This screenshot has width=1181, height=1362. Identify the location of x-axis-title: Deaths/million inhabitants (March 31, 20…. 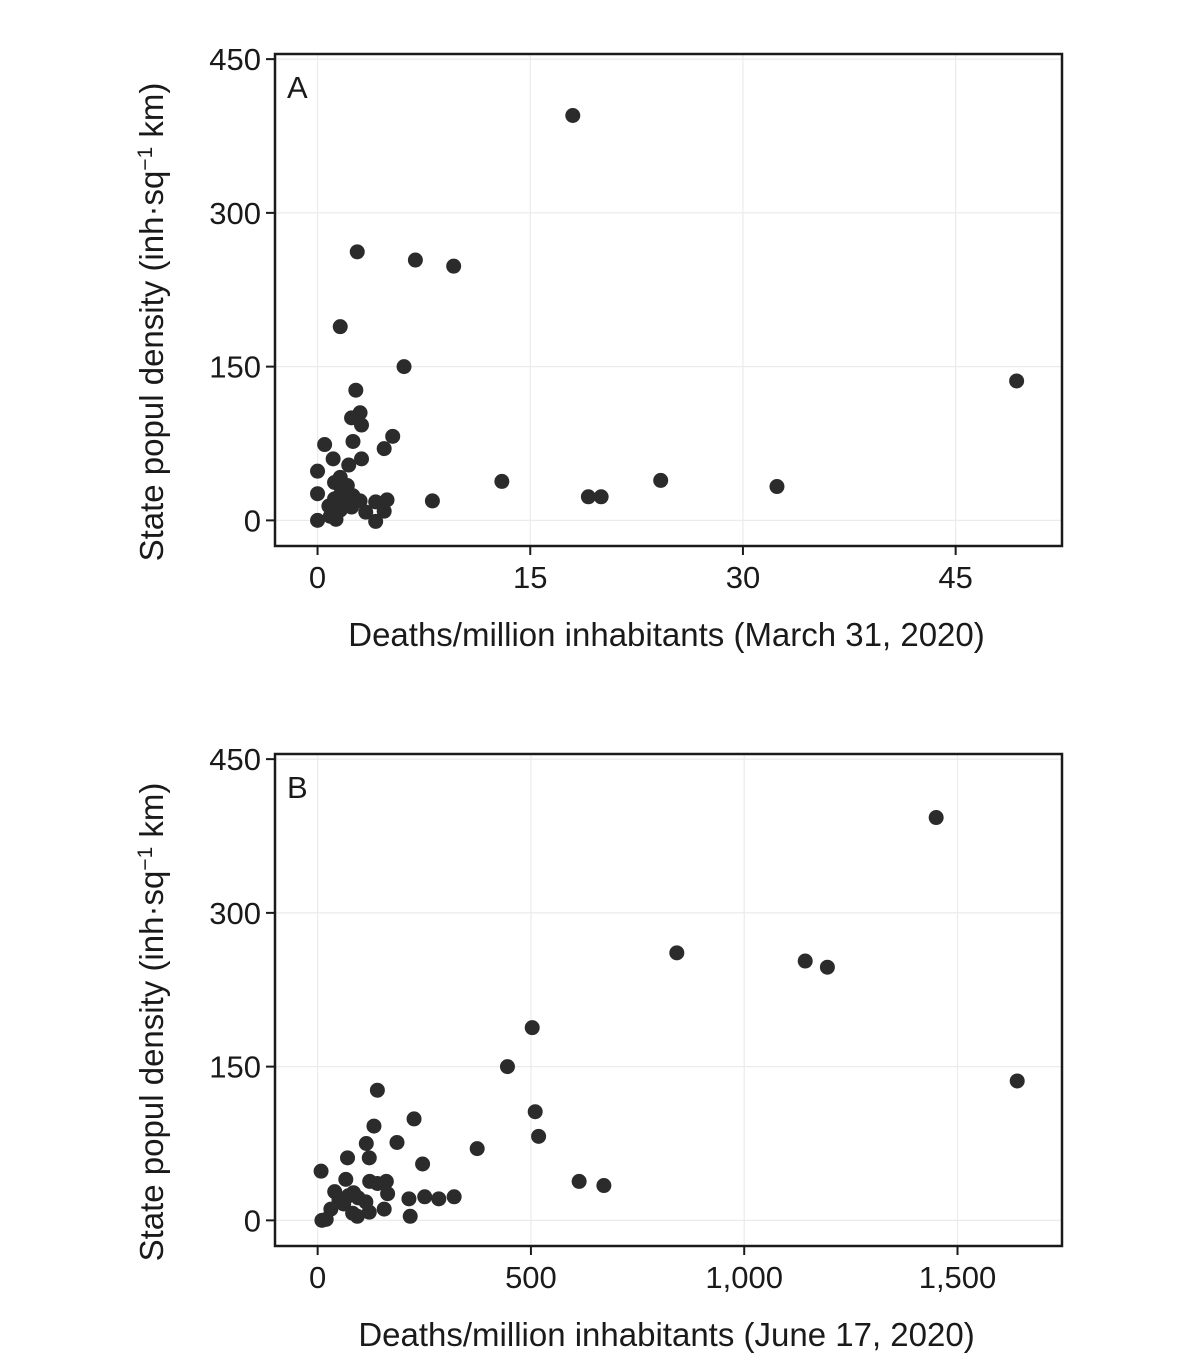
(666, 634).